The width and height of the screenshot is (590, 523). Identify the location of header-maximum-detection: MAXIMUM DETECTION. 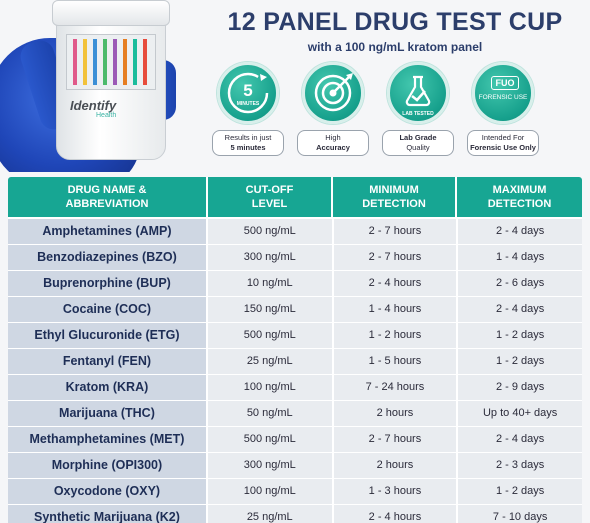
(519, 197).